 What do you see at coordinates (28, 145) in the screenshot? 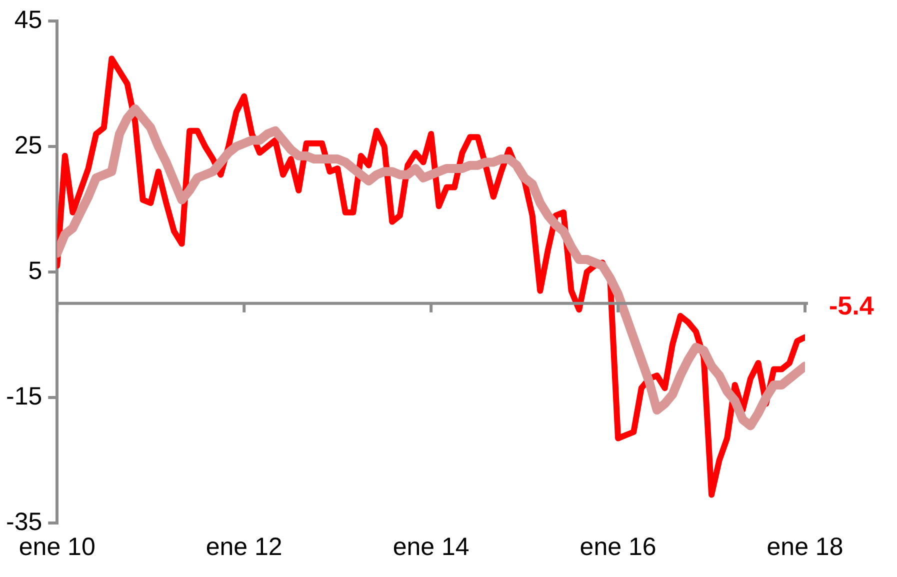
I see `y-tick-label: 25` at bounding box center [28, 145].